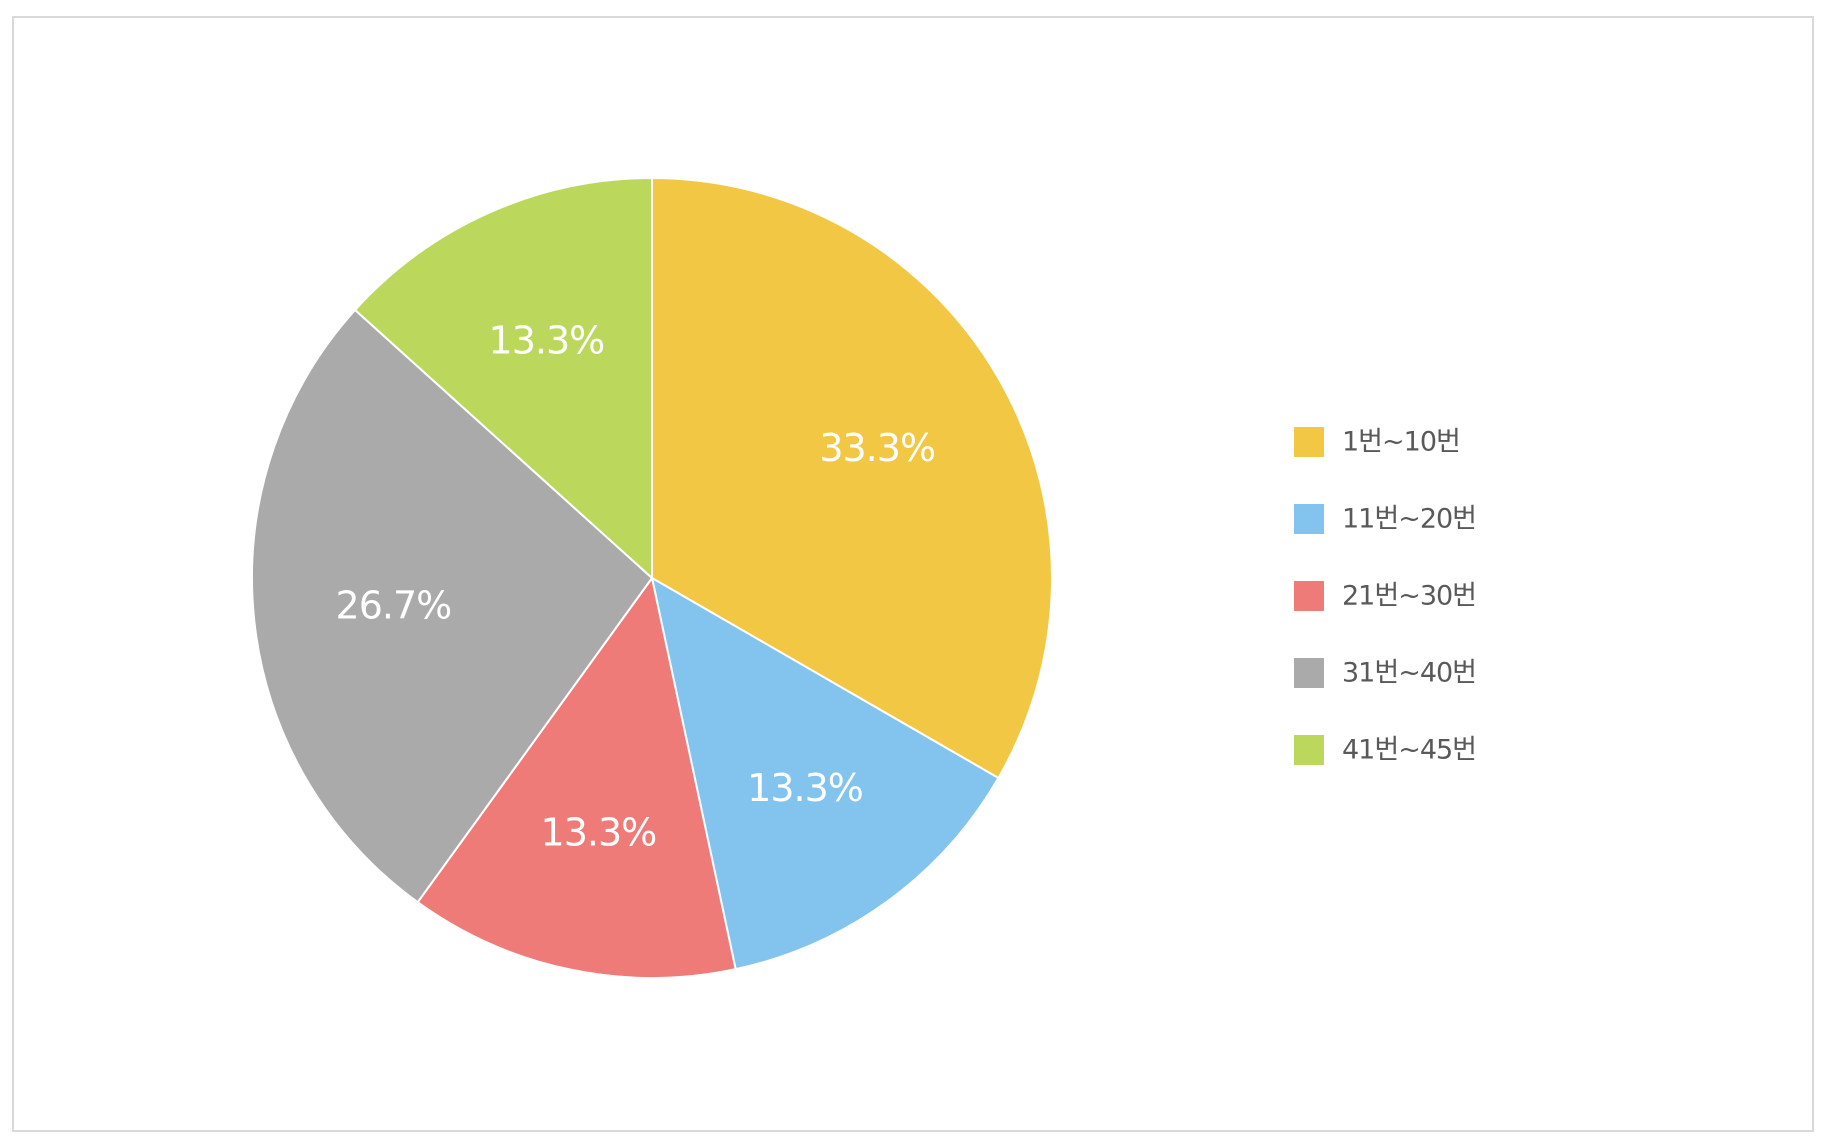  What do you see at coordinates (394, 605) in the screenshot?
I see `data-label-4: 26.7%` at bounding box center [394, 605].